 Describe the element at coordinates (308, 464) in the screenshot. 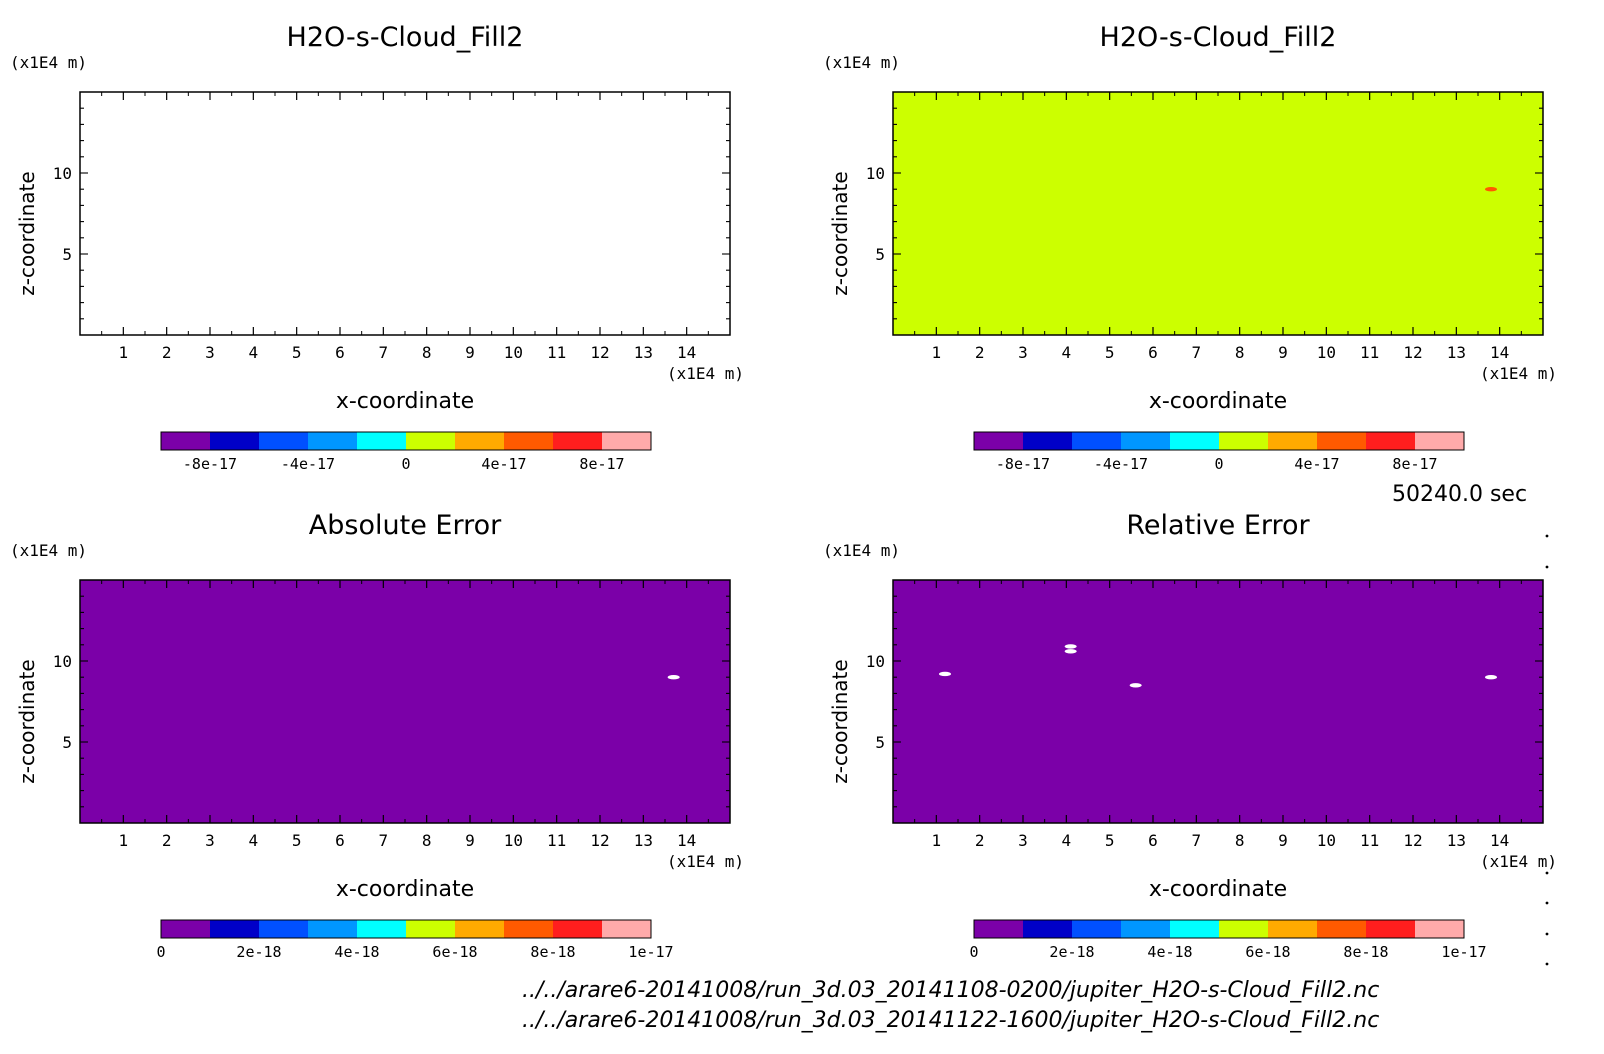

I see `colorbar-tick-label: -4e-17` at that location.